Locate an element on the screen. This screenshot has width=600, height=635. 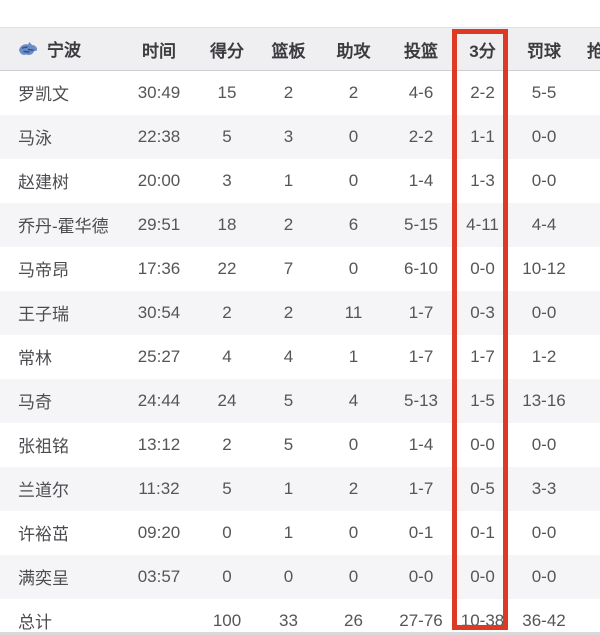
table-row: 乔丹-霍华德 29:51 18 2 6 5-15 4-11 4-4 is located at coordinates (300, 224).